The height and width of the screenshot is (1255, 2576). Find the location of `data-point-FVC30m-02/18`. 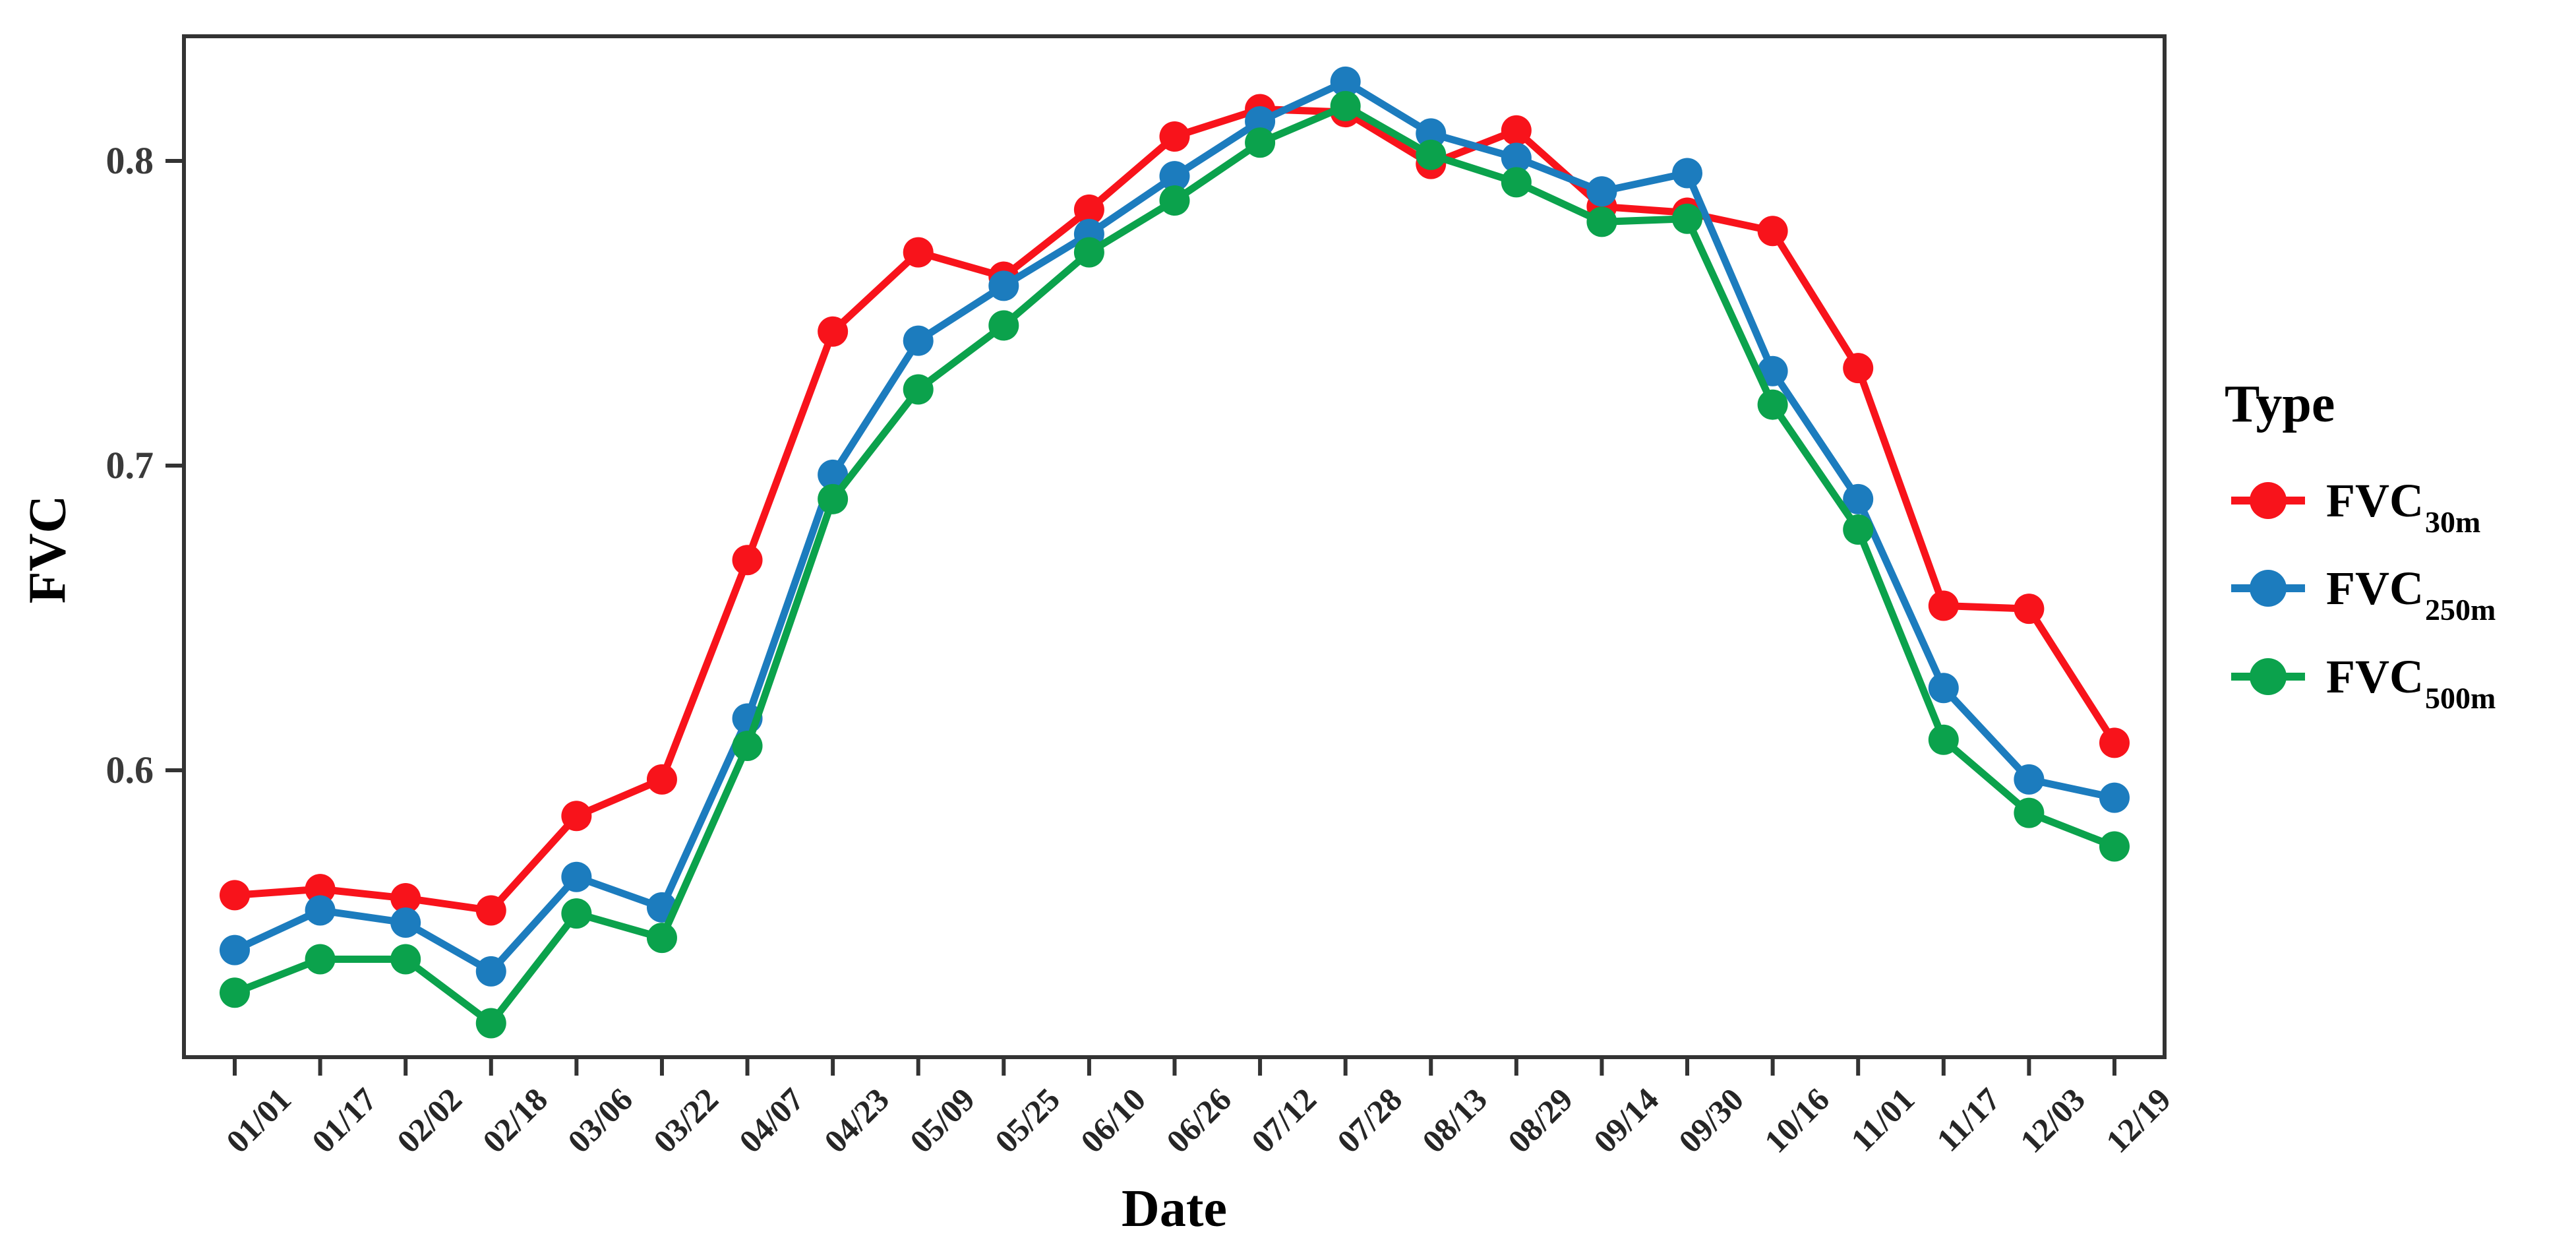

data-point-FVC30m-02/18 is located at coordinates (490, 910).